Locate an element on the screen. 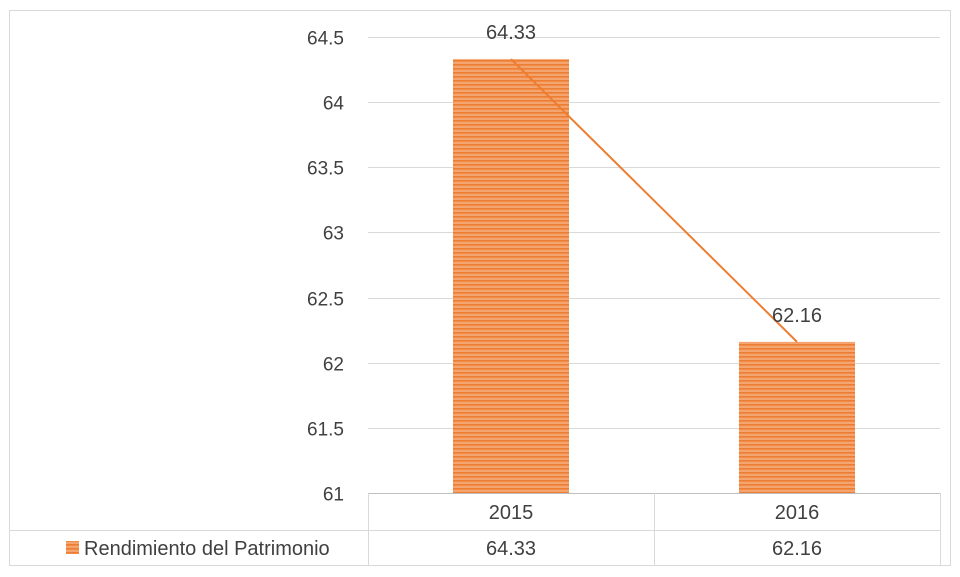  table-value: 64.33 is located at coordinates (511, 549).